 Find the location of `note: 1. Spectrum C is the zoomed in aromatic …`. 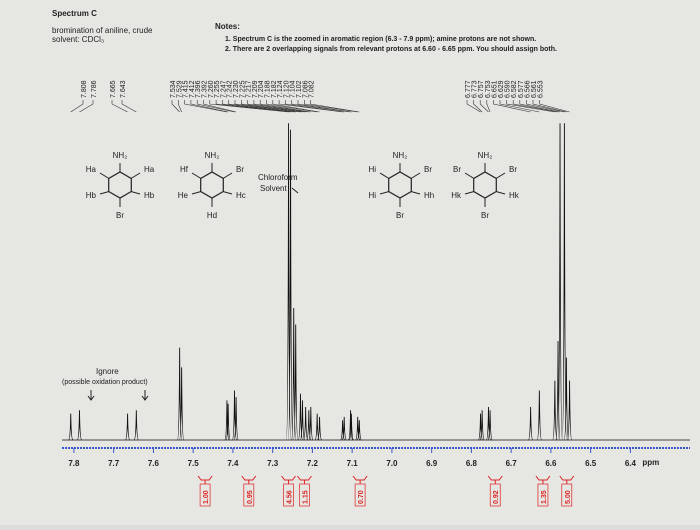

note: 1. Spectrum C is the zoomed in aromatic … is located at coordinates (380, 39).